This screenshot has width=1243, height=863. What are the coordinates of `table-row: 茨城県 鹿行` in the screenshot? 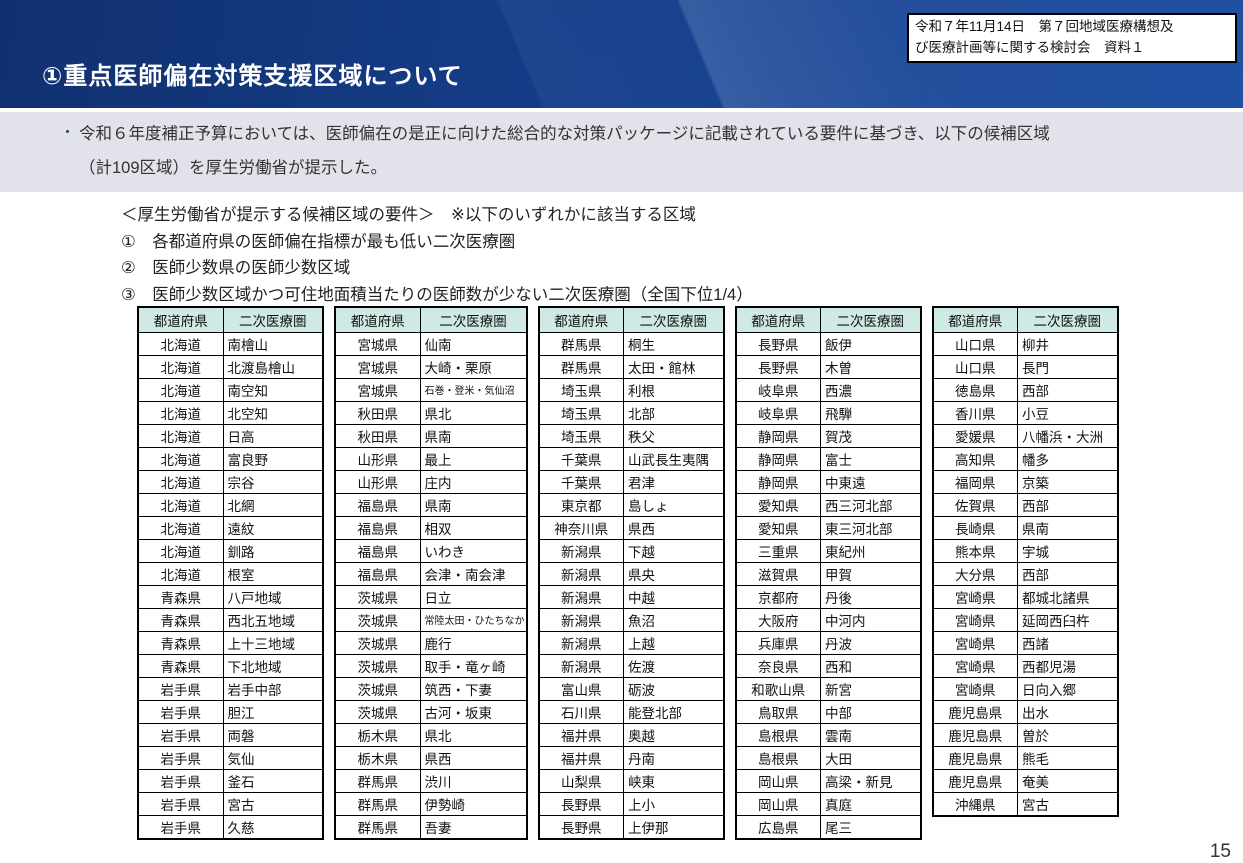 It's located at (430, 642).